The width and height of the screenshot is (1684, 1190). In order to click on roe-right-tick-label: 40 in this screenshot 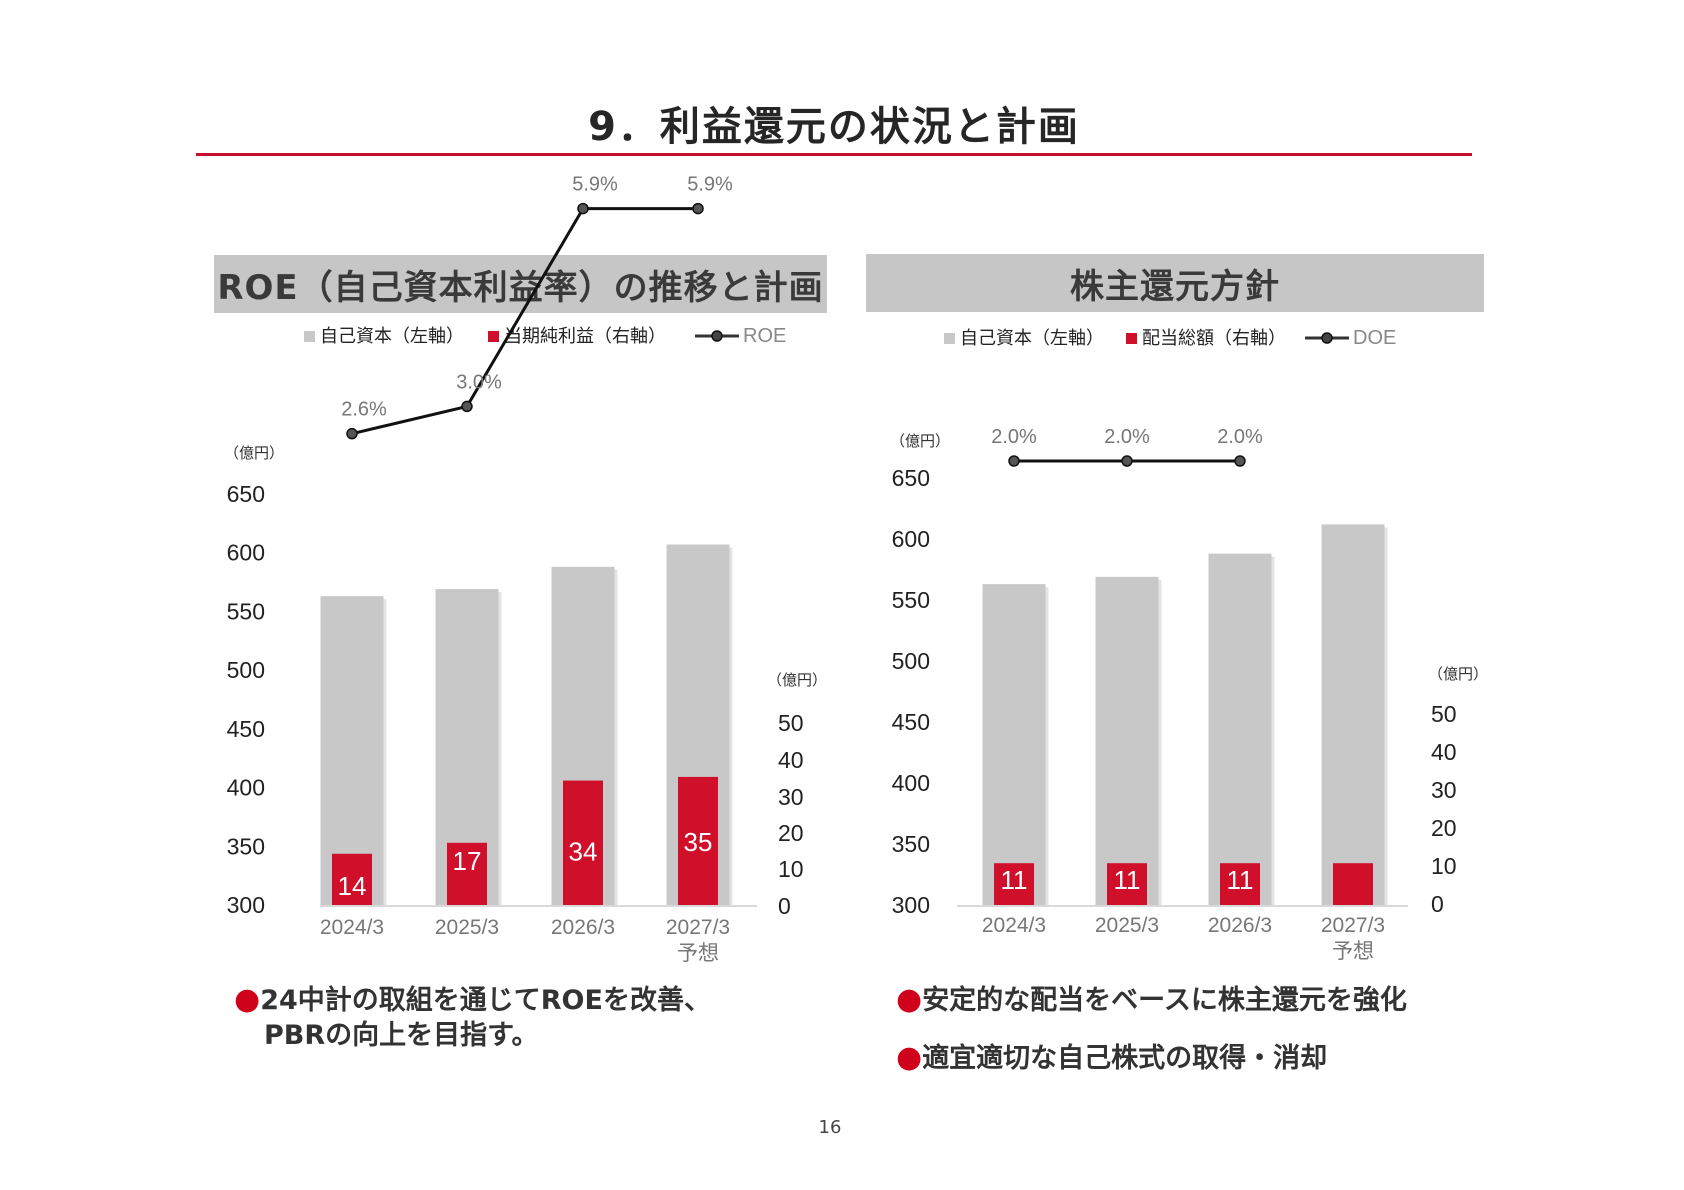, I will do `click(791, 760)`.